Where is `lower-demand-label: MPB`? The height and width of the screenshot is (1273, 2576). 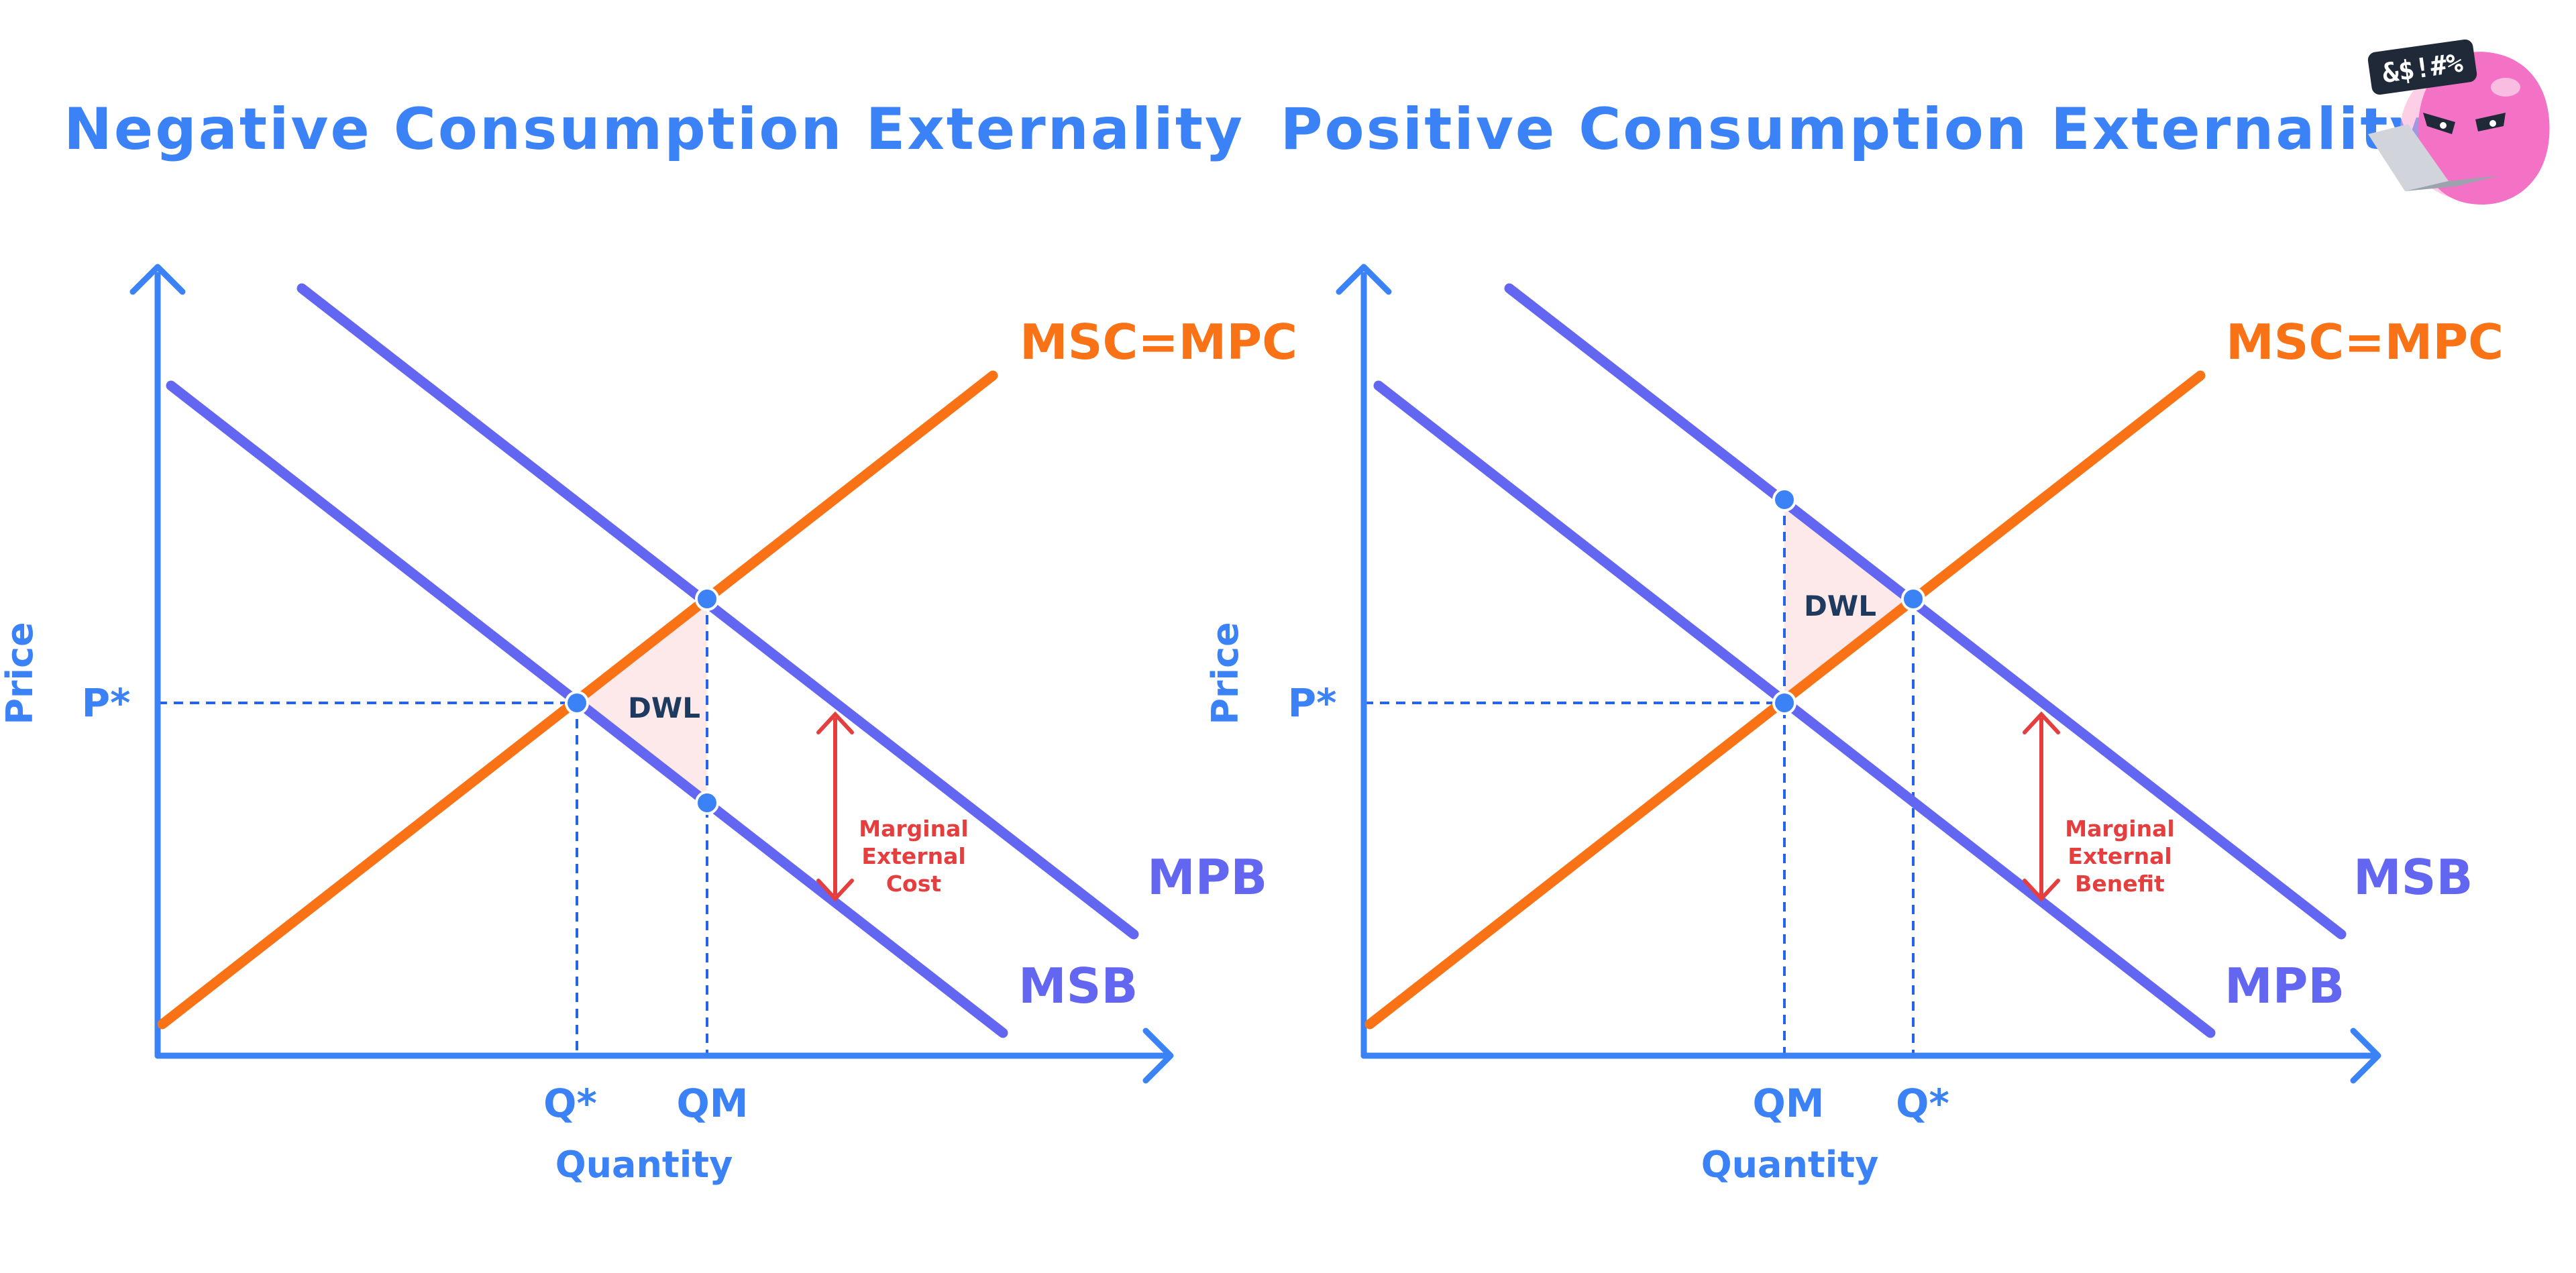 lower-demand-label: MPB is located at coordinates (2284, 986).